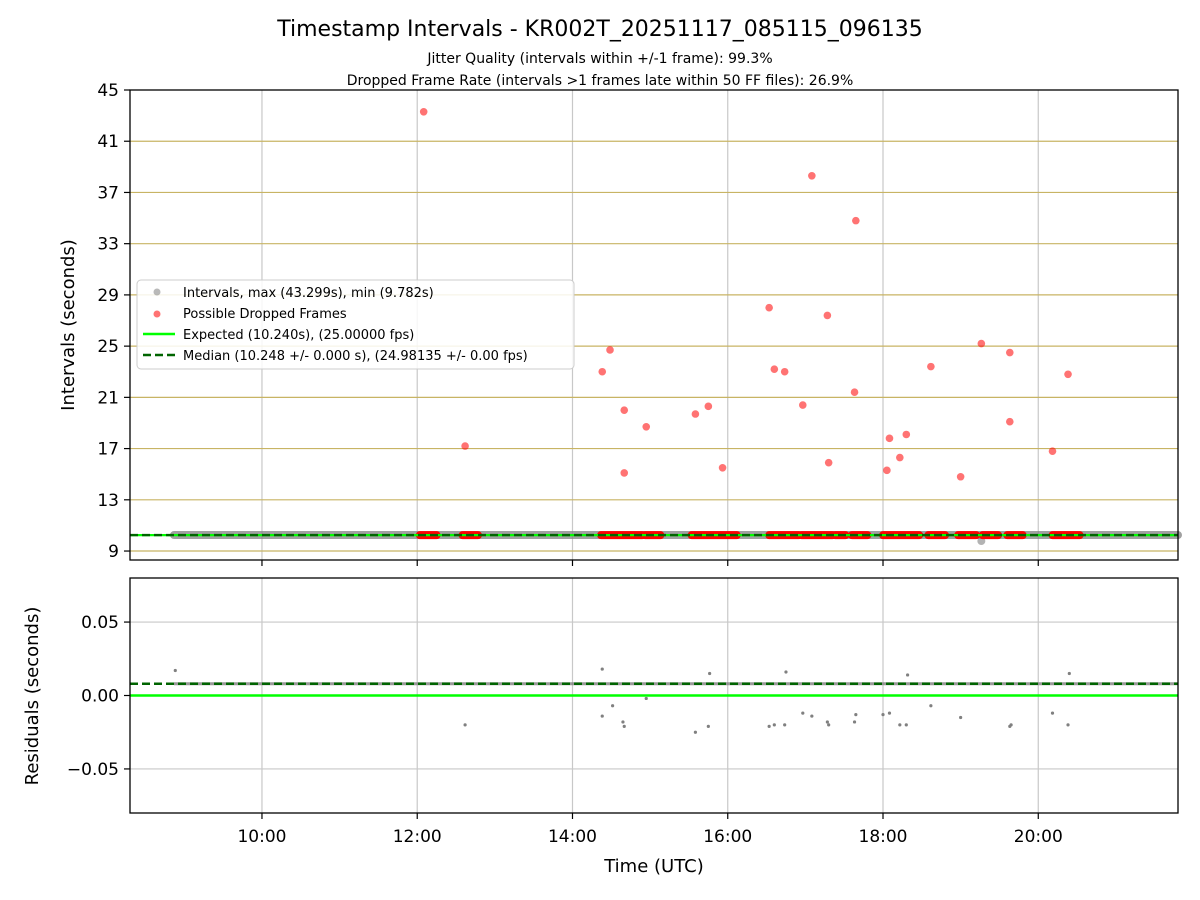  Describe the element at coordinates (265, 314) in the screenshot. I see `legend-dropped-label: Possible Dropped Frames` at that location.